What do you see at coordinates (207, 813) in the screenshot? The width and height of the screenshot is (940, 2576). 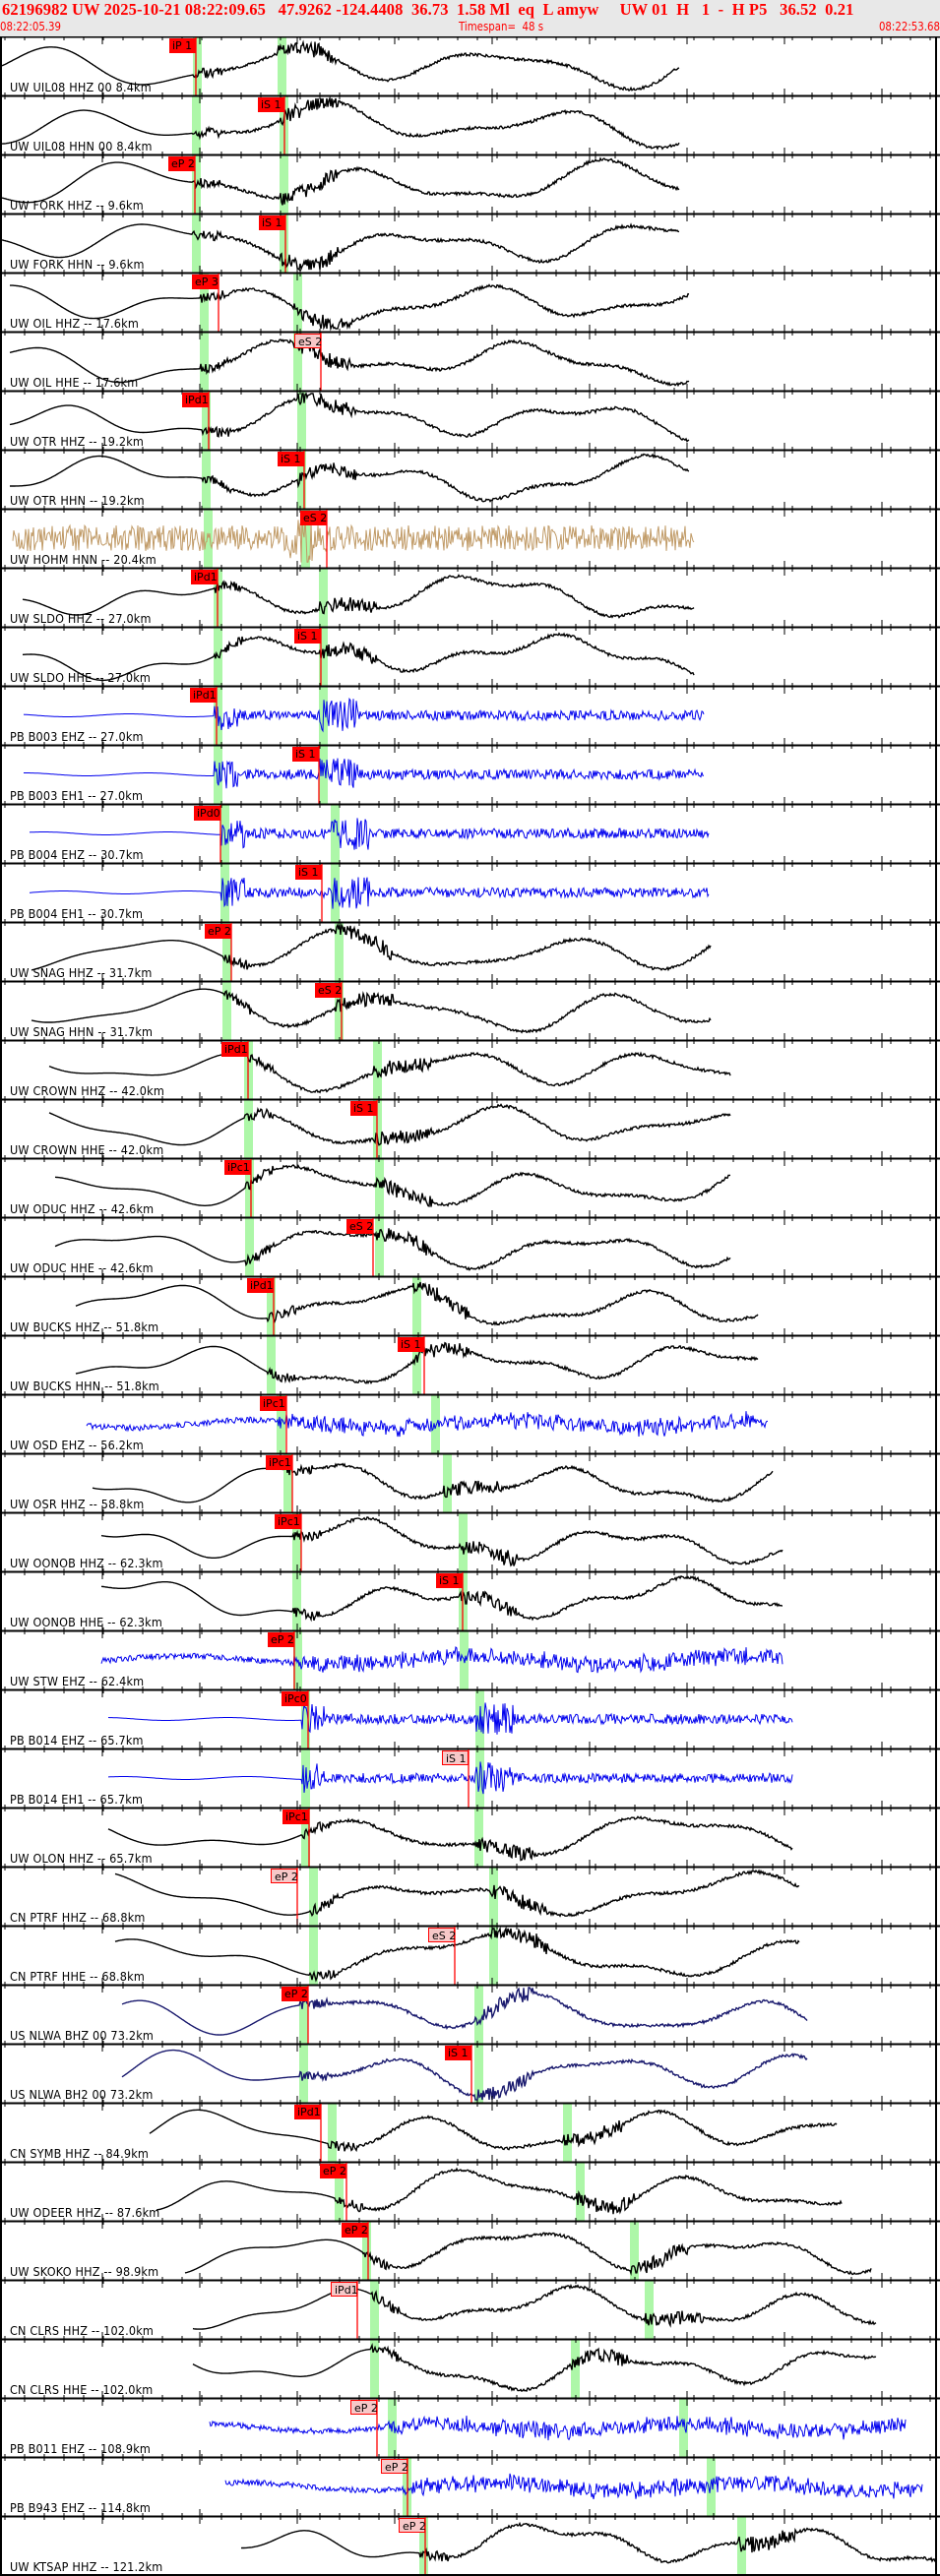 I see `phase-pick-label: iPd0` at bounding box center [207, 813].